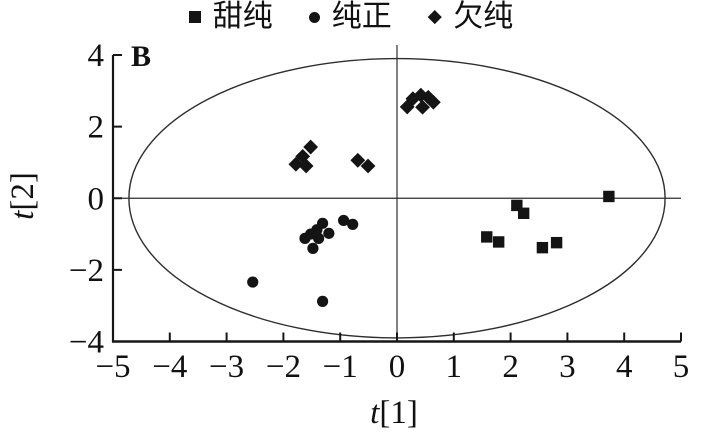 Image resolution: width=702 pixels, height=434 pixels. Describe the element at coordinates (86, 271) in the screenshot. I see `y-tick-label: −2` at that location.